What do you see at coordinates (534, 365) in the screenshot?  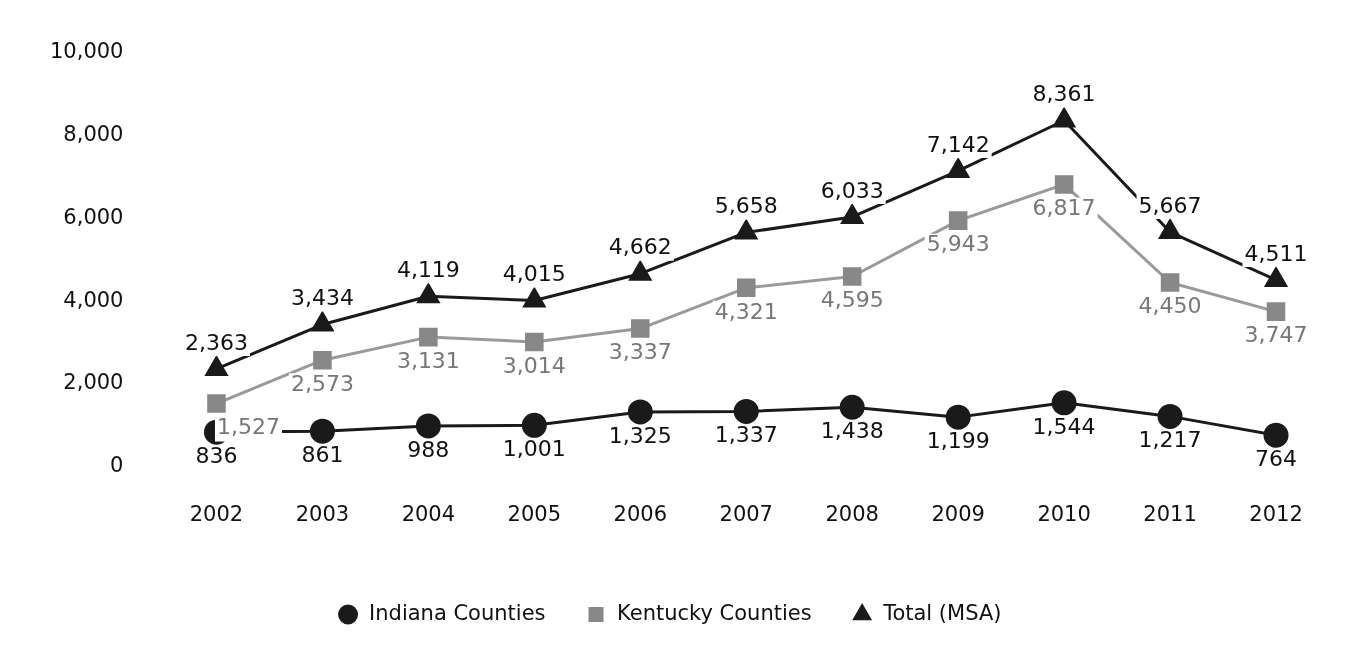 I see `data-label: 3,014` at bounding box center [534, 365].